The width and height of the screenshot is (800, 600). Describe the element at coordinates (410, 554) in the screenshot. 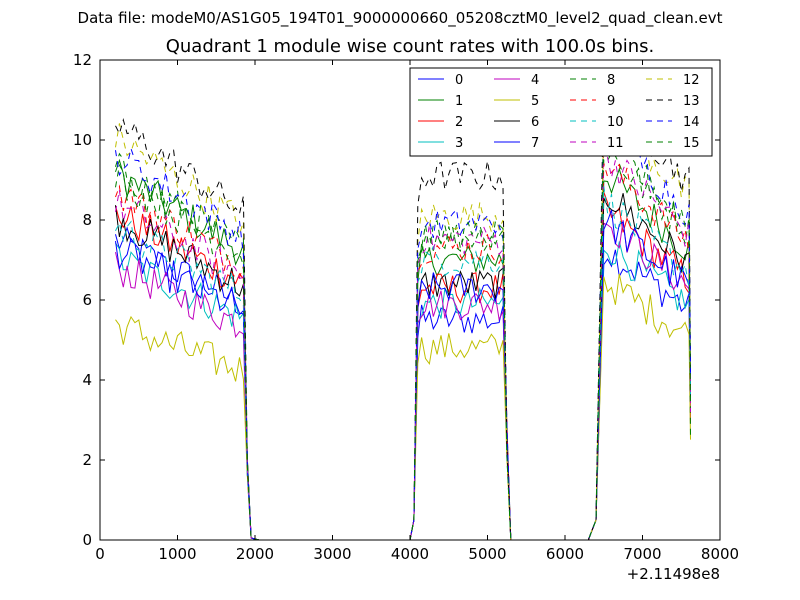

I see `x-tick-label: 4000` at that location.